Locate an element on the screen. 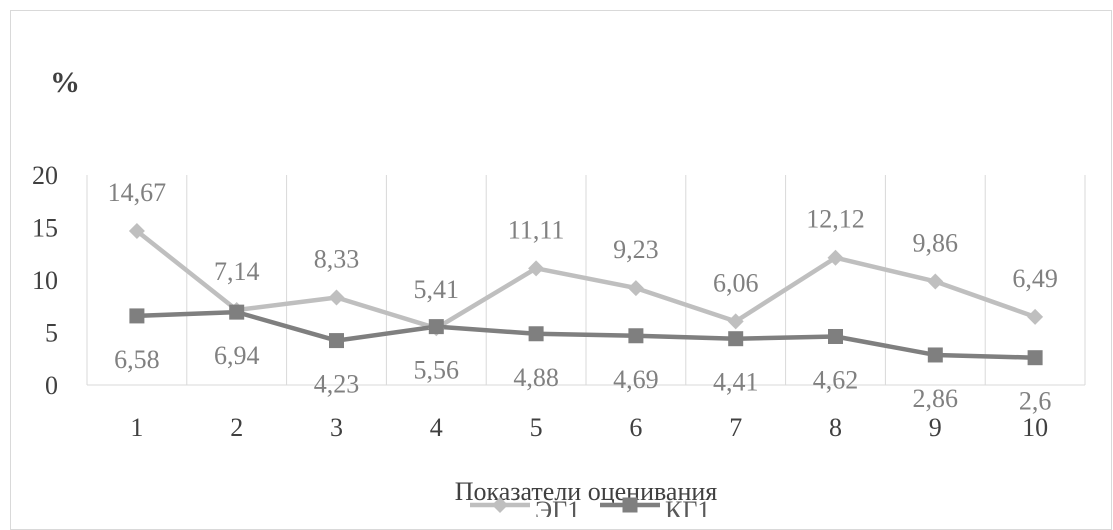 This screenshot has width=1113, height=530. data-label: 9,86 is located at coordinates (936, 242).